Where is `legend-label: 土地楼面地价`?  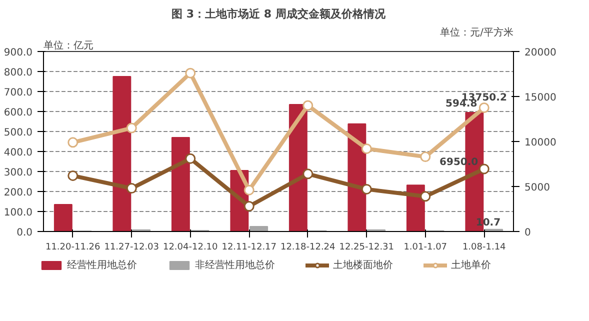 legend-label: 土地楼面地价 is located at coordinates (363, 265).